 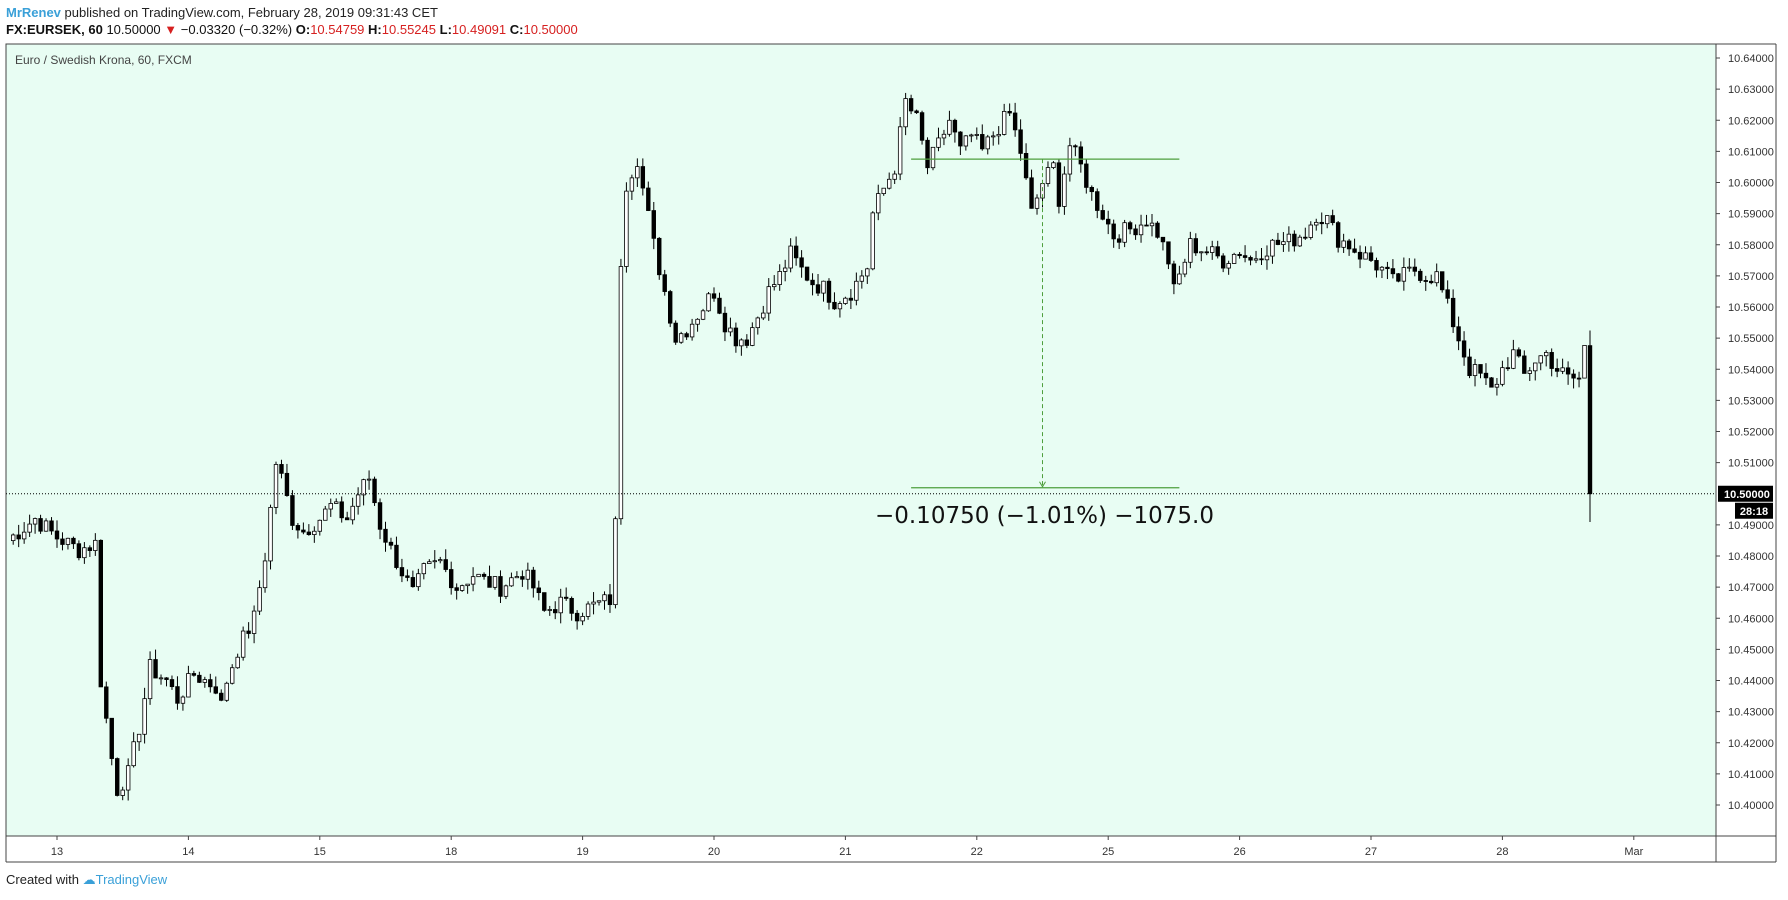 I want to click on time-tick-label: 22, so click(x=977, y=852).